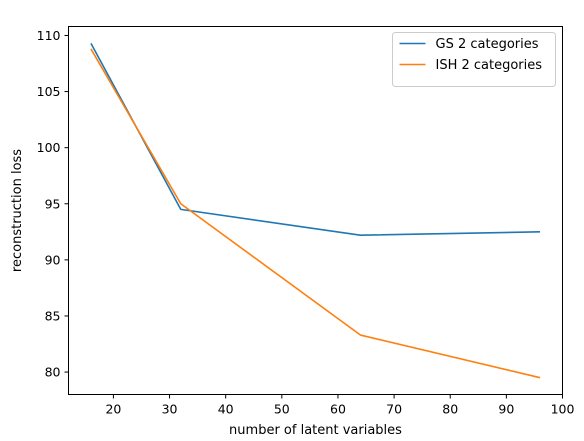 Image resolution: width=584 pixels, height=441 pixels. I want to click on x-tick-label: 60, so click(338, 409).